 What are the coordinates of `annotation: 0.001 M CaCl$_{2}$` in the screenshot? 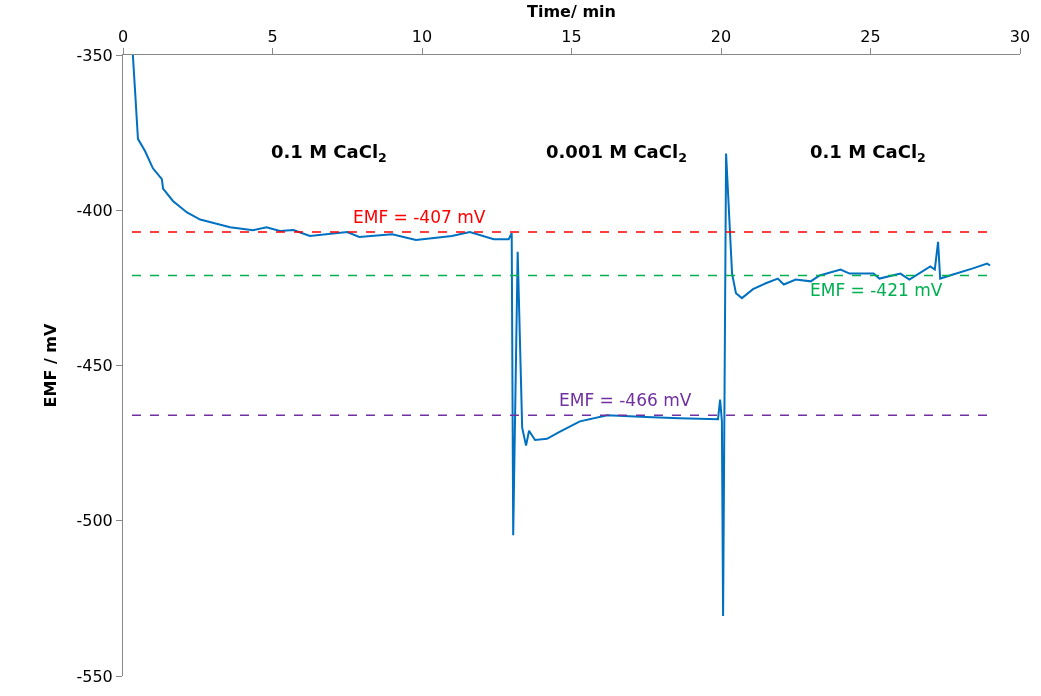 It's located at (616, 153).